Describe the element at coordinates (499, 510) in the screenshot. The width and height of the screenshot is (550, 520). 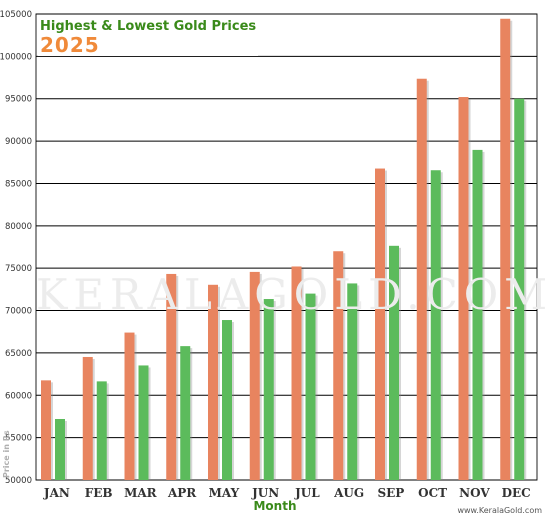
I see `credit-link: www.KeralaGold.com` at that location.